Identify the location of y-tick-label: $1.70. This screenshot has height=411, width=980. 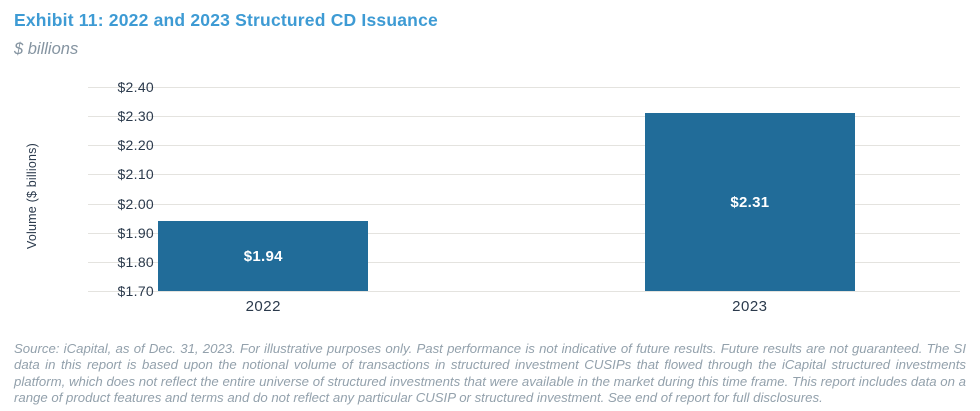
(135, 291).